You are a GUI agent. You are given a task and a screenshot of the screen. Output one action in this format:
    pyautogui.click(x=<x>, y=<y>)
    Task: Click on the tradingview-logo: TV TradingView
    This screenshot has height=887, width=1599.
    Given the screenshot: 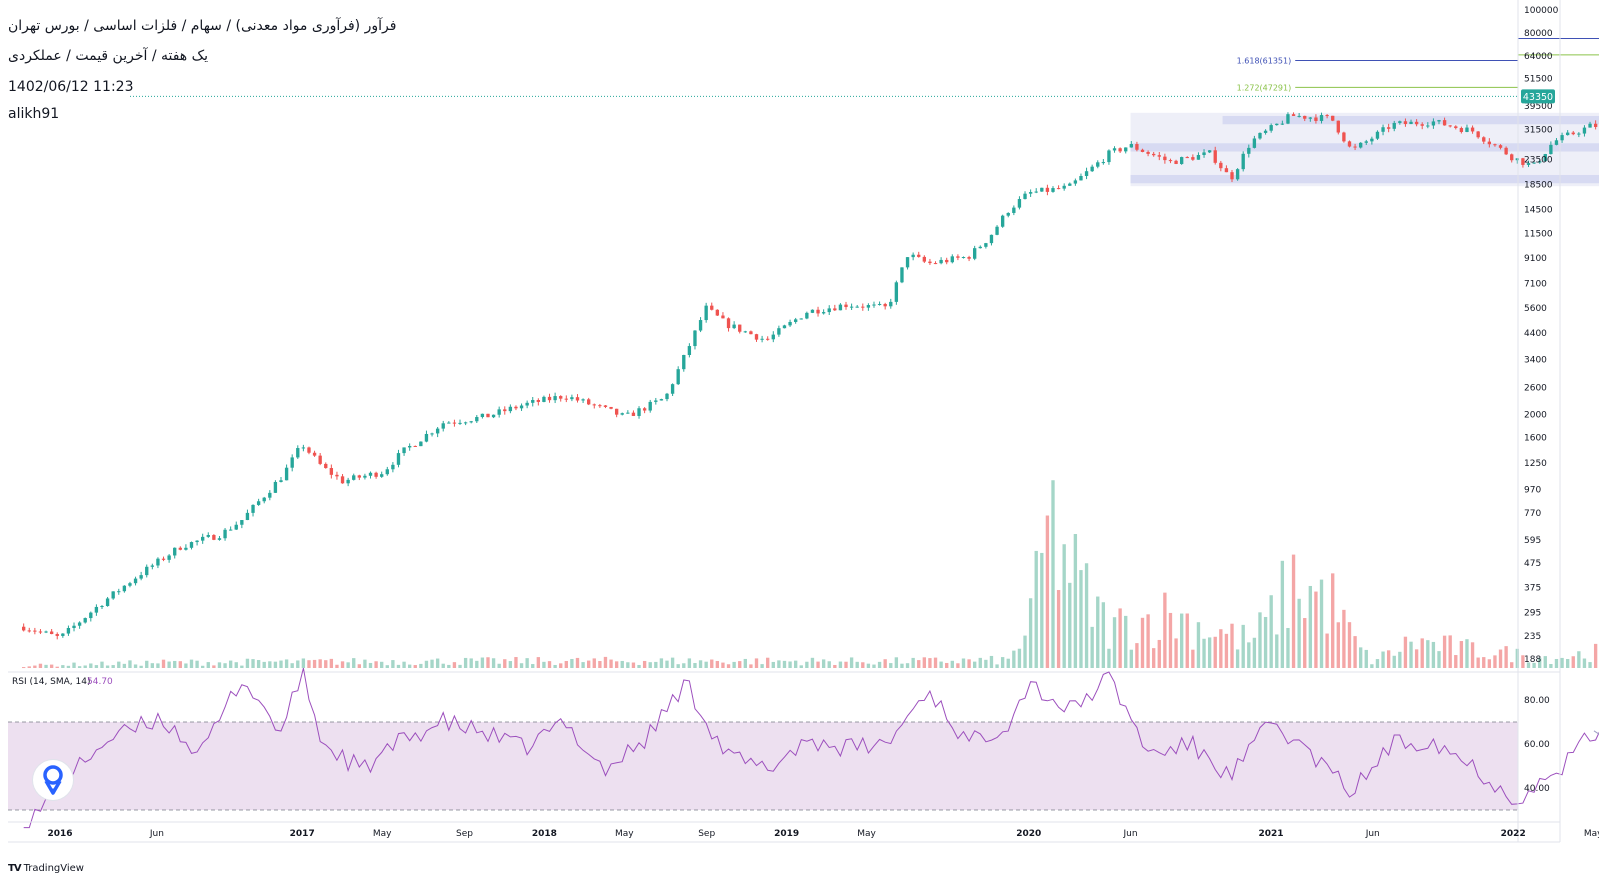 What is the action you would take?
    pyautogui.click(x=46, y=868)
    